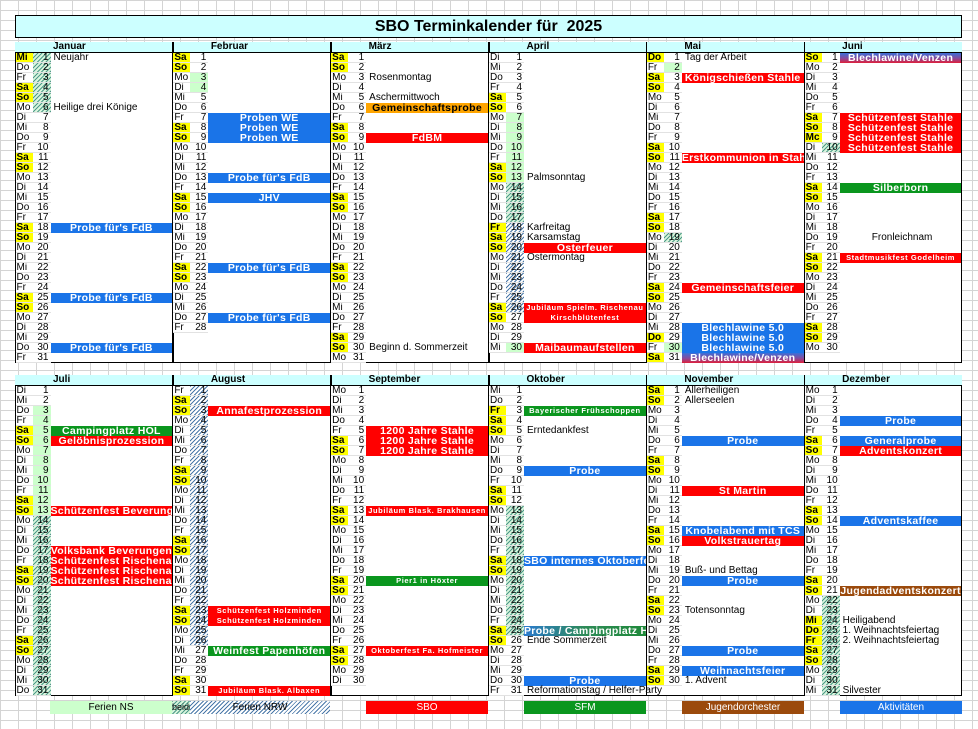 This screenshot has height=729, width=978. What do you see at coordinates (111, 551) in the screenshot?
I see `event-sbo: Volksbank Beverungen` at bounding box center [111, 551].